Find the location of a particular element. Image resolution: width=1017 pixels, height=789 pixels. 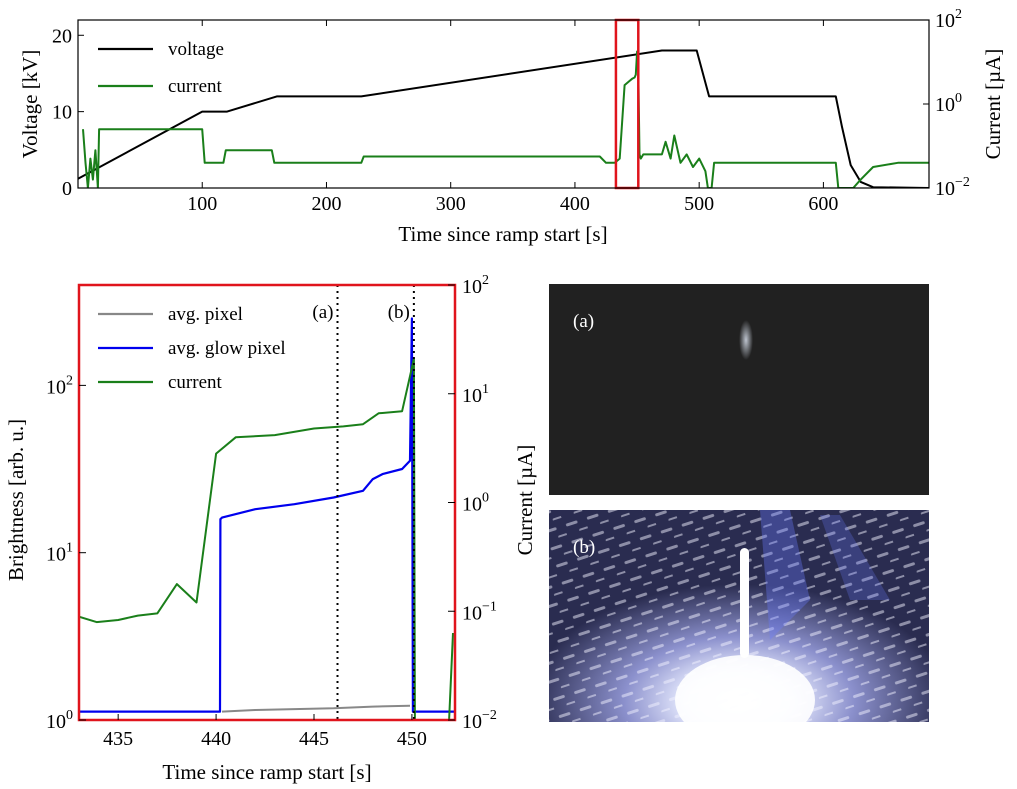

zoom-x-tick-label: 435 is located at coordinates (118, 739).